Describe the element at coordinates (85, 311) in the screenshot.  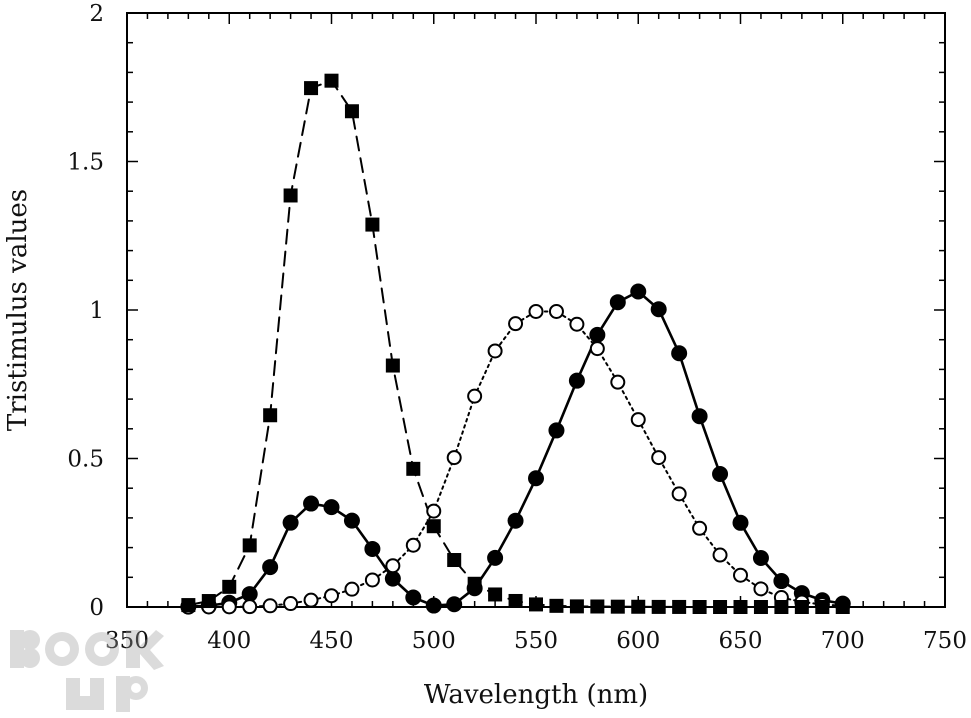
I see `y-tick-labels: 0 0.5 1 1.5 2` at that location.